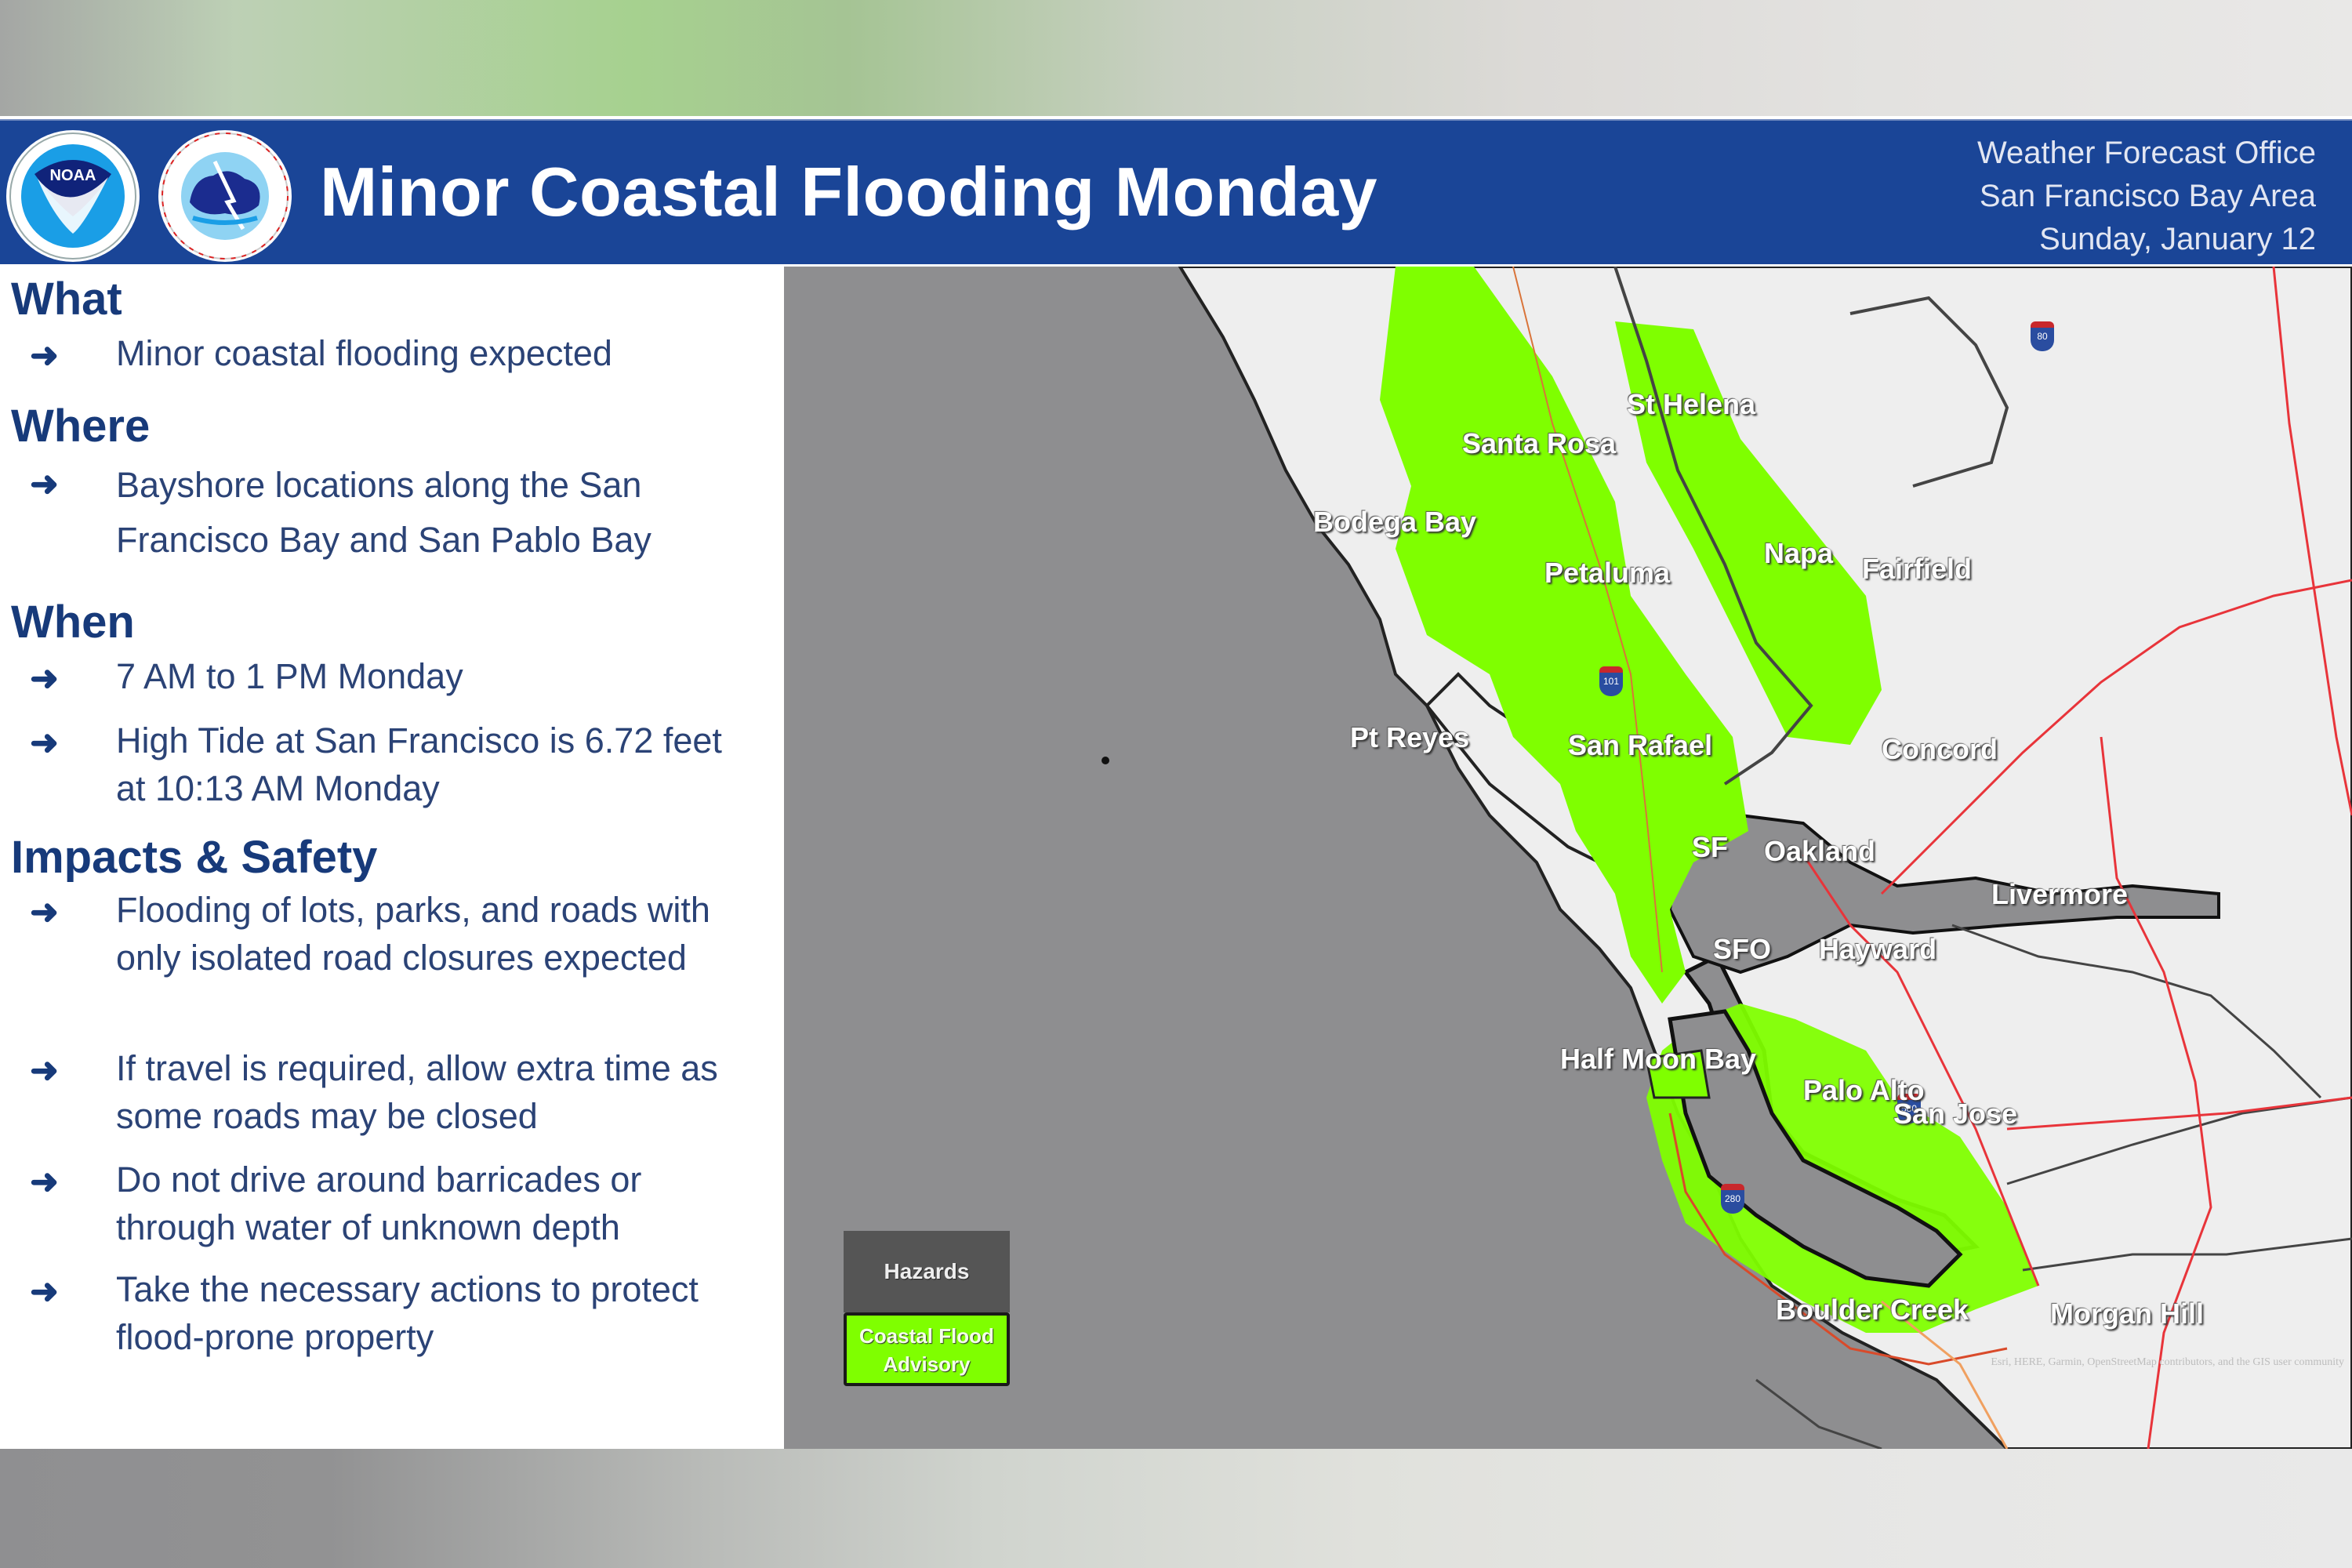 The height and width of the screenshot is (1568, 2352). I want to click on city-label: Santa Rosa, so click(1539, 443).